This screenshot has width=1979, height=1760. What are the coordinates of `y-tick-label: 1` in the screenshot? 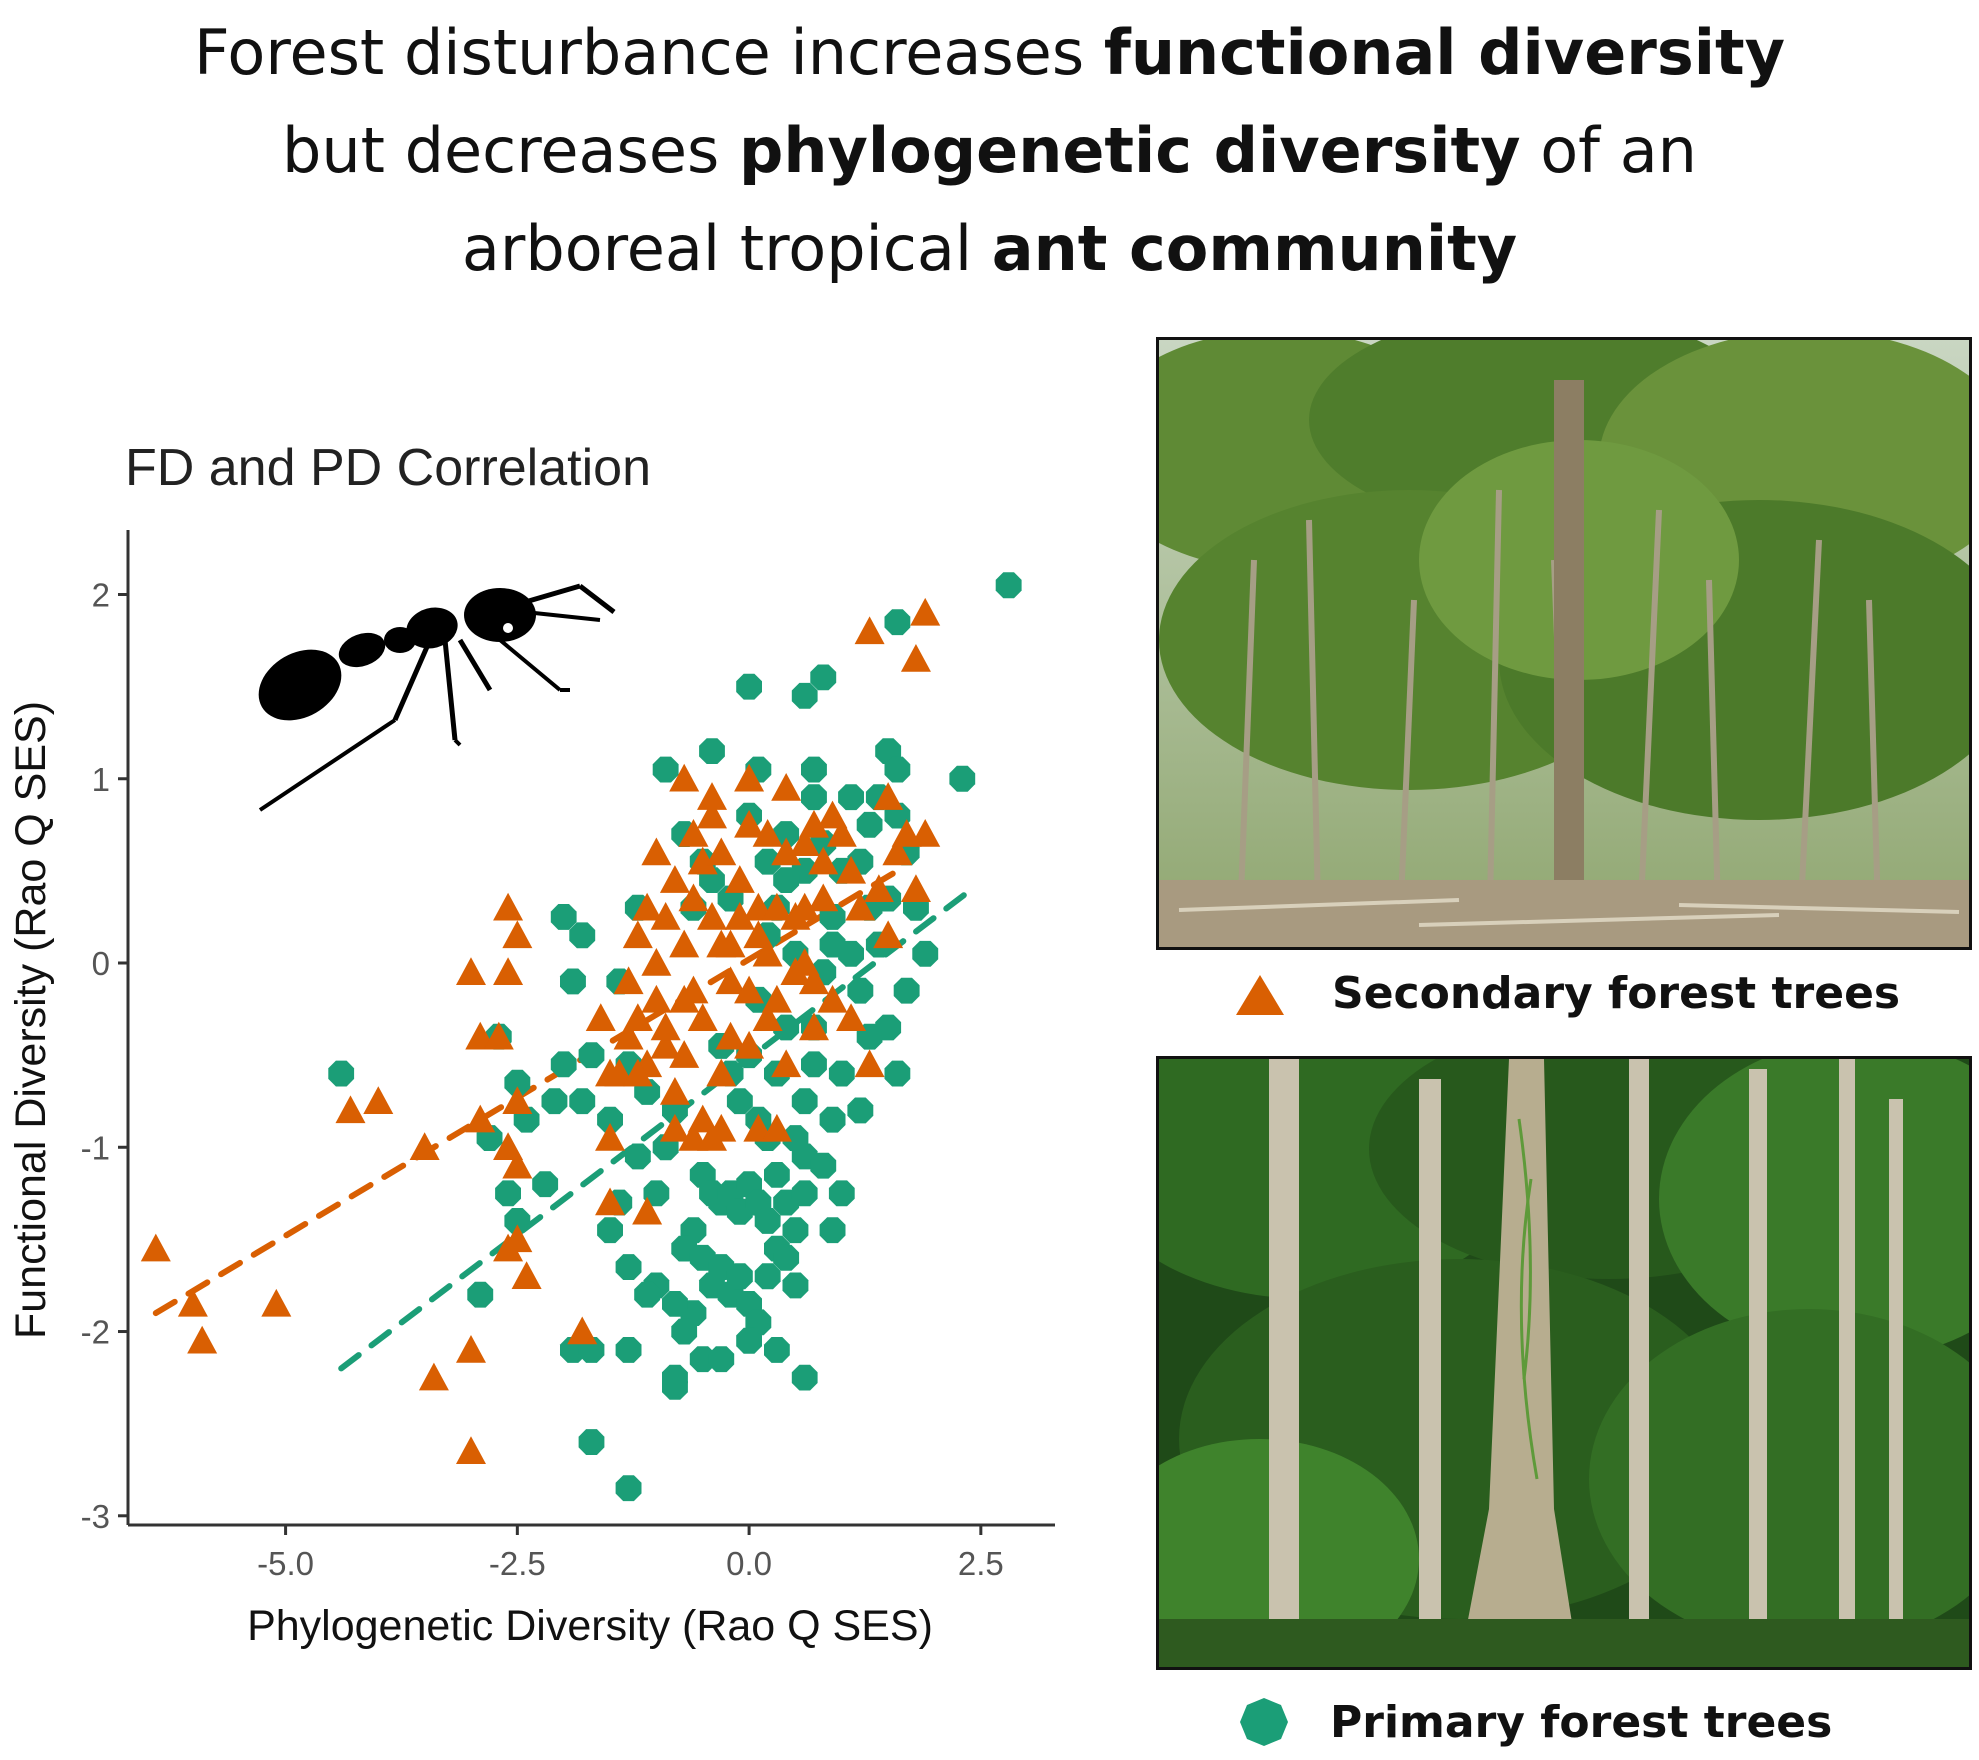 It's located at (101, 779).